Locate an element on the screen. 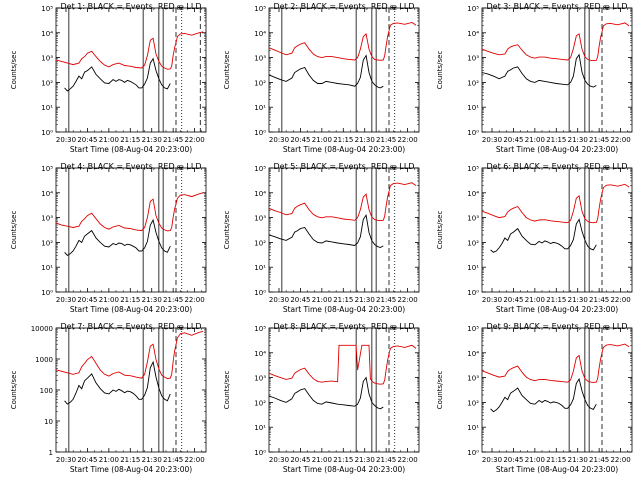 The image size is (640, 480). y-tick-label: 100 is located at coordinates (46, 391).